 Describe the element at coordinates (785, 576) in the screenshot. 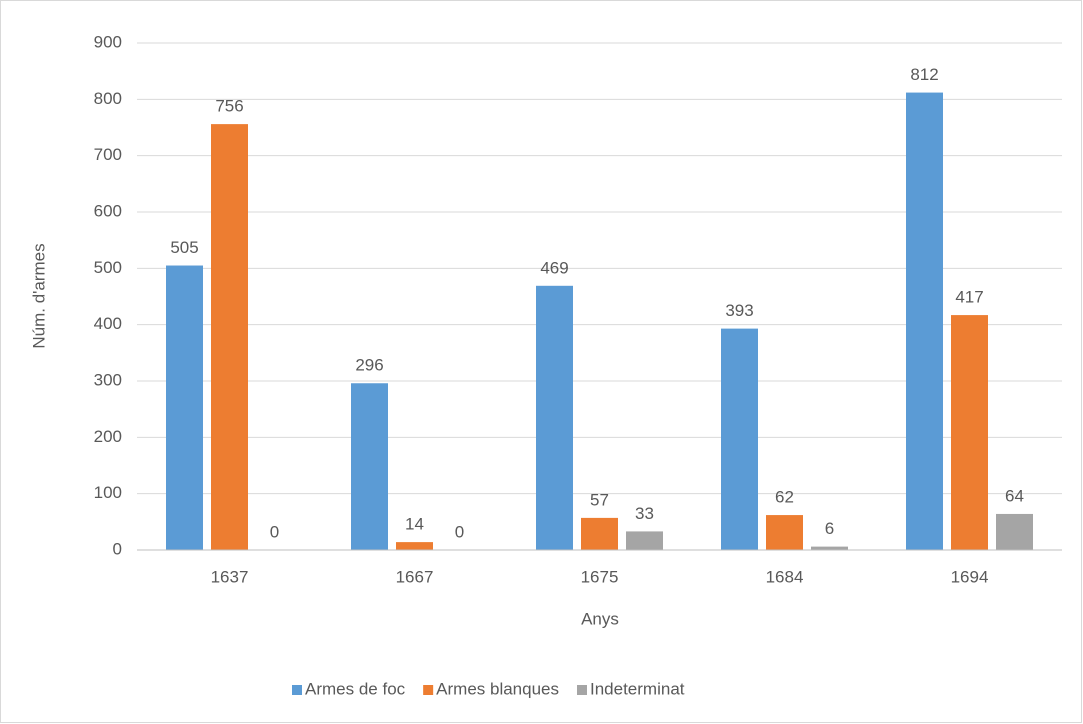

I see `x-tick-label: 1684` at that location.